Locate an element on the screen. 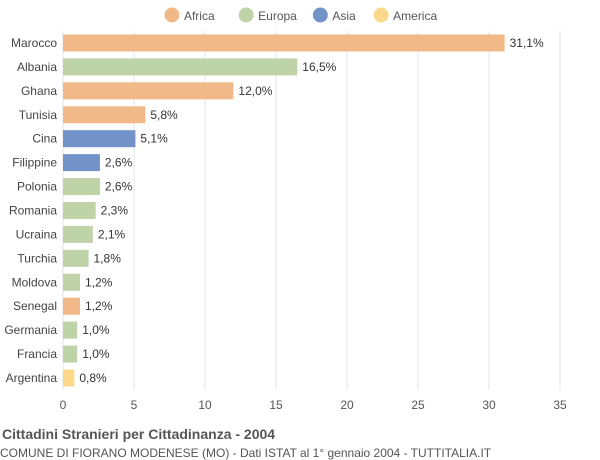 Image resolution: width=600 pixels, height=460 pixels. category-label: Filippine is located at coordinates (34, 163).